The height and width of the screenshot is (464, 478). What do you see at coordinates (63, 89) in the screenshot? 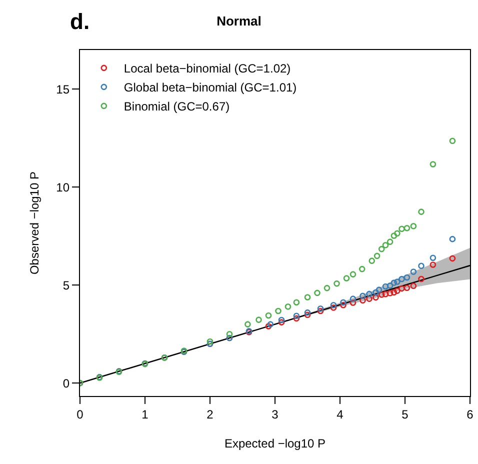
I see `y-tick-label: 15` at bounding box center [63, 89].